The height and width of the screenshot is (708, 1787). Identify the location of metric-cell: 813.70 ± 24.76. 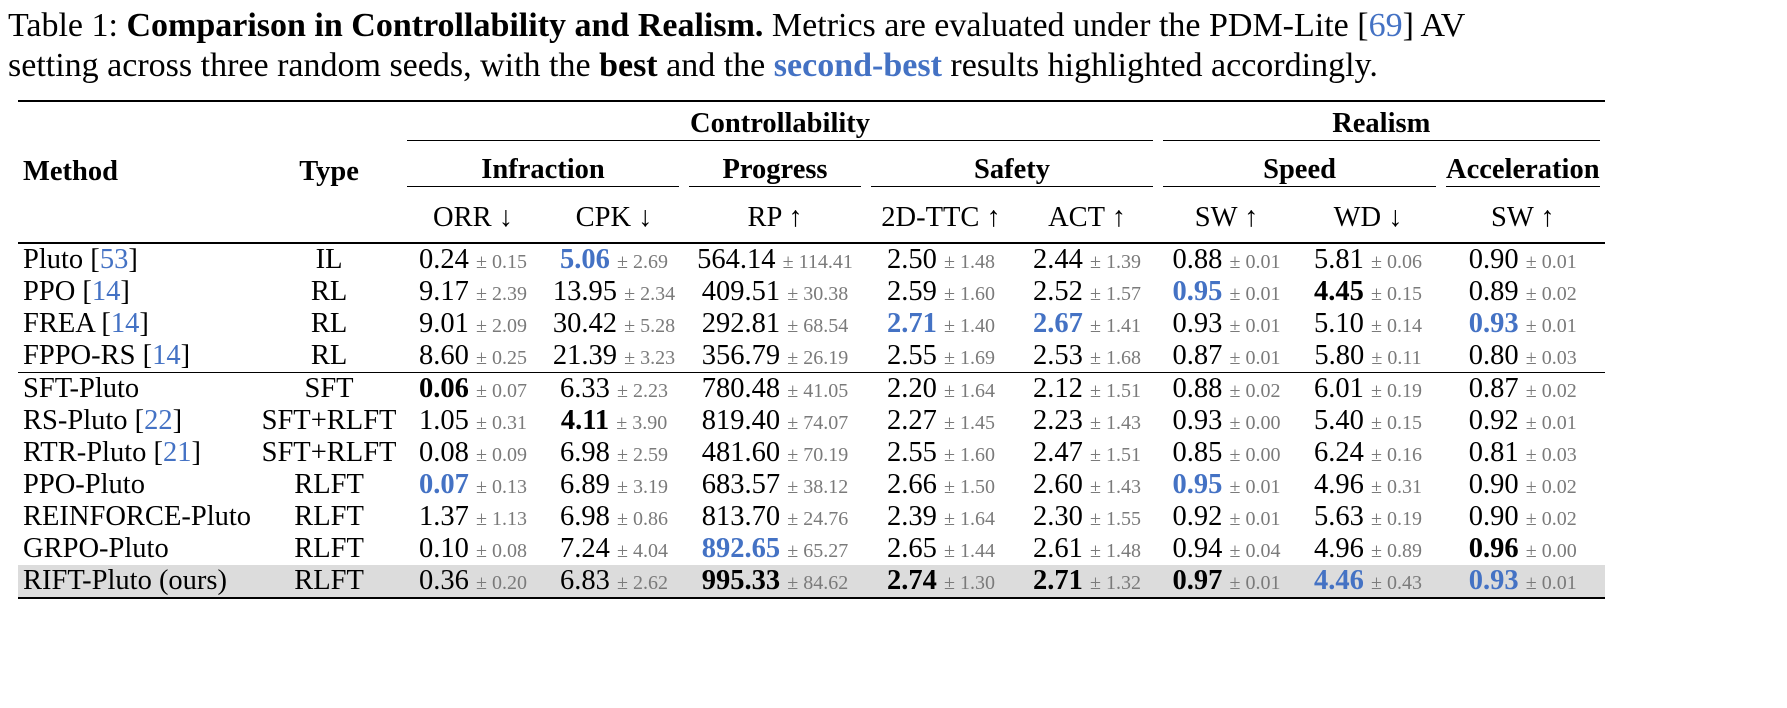
(775, 517).